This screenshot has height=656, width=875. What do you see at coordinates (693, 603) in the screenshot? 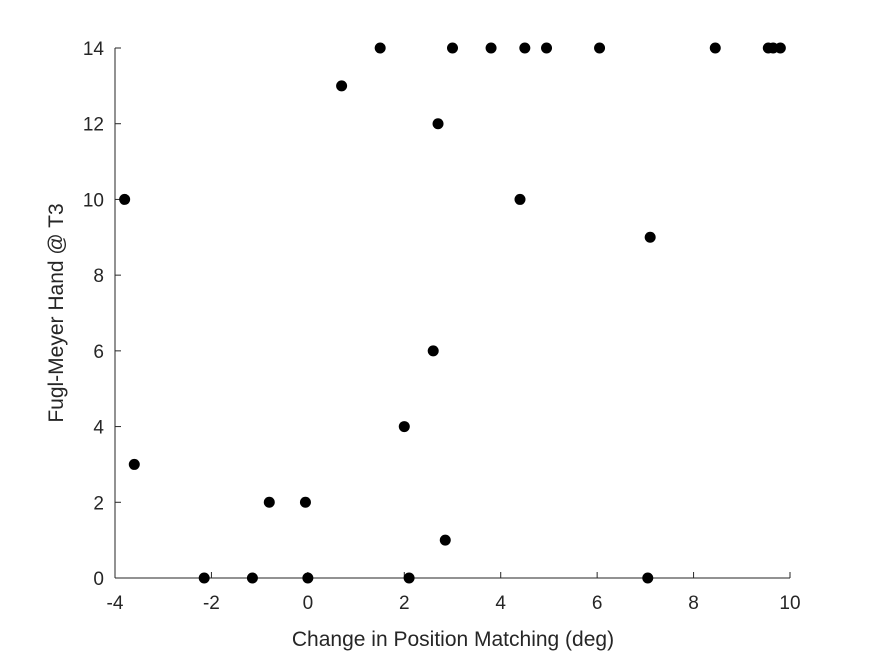
I see `x-tick-label: 8` at bounding box center [693, 603].